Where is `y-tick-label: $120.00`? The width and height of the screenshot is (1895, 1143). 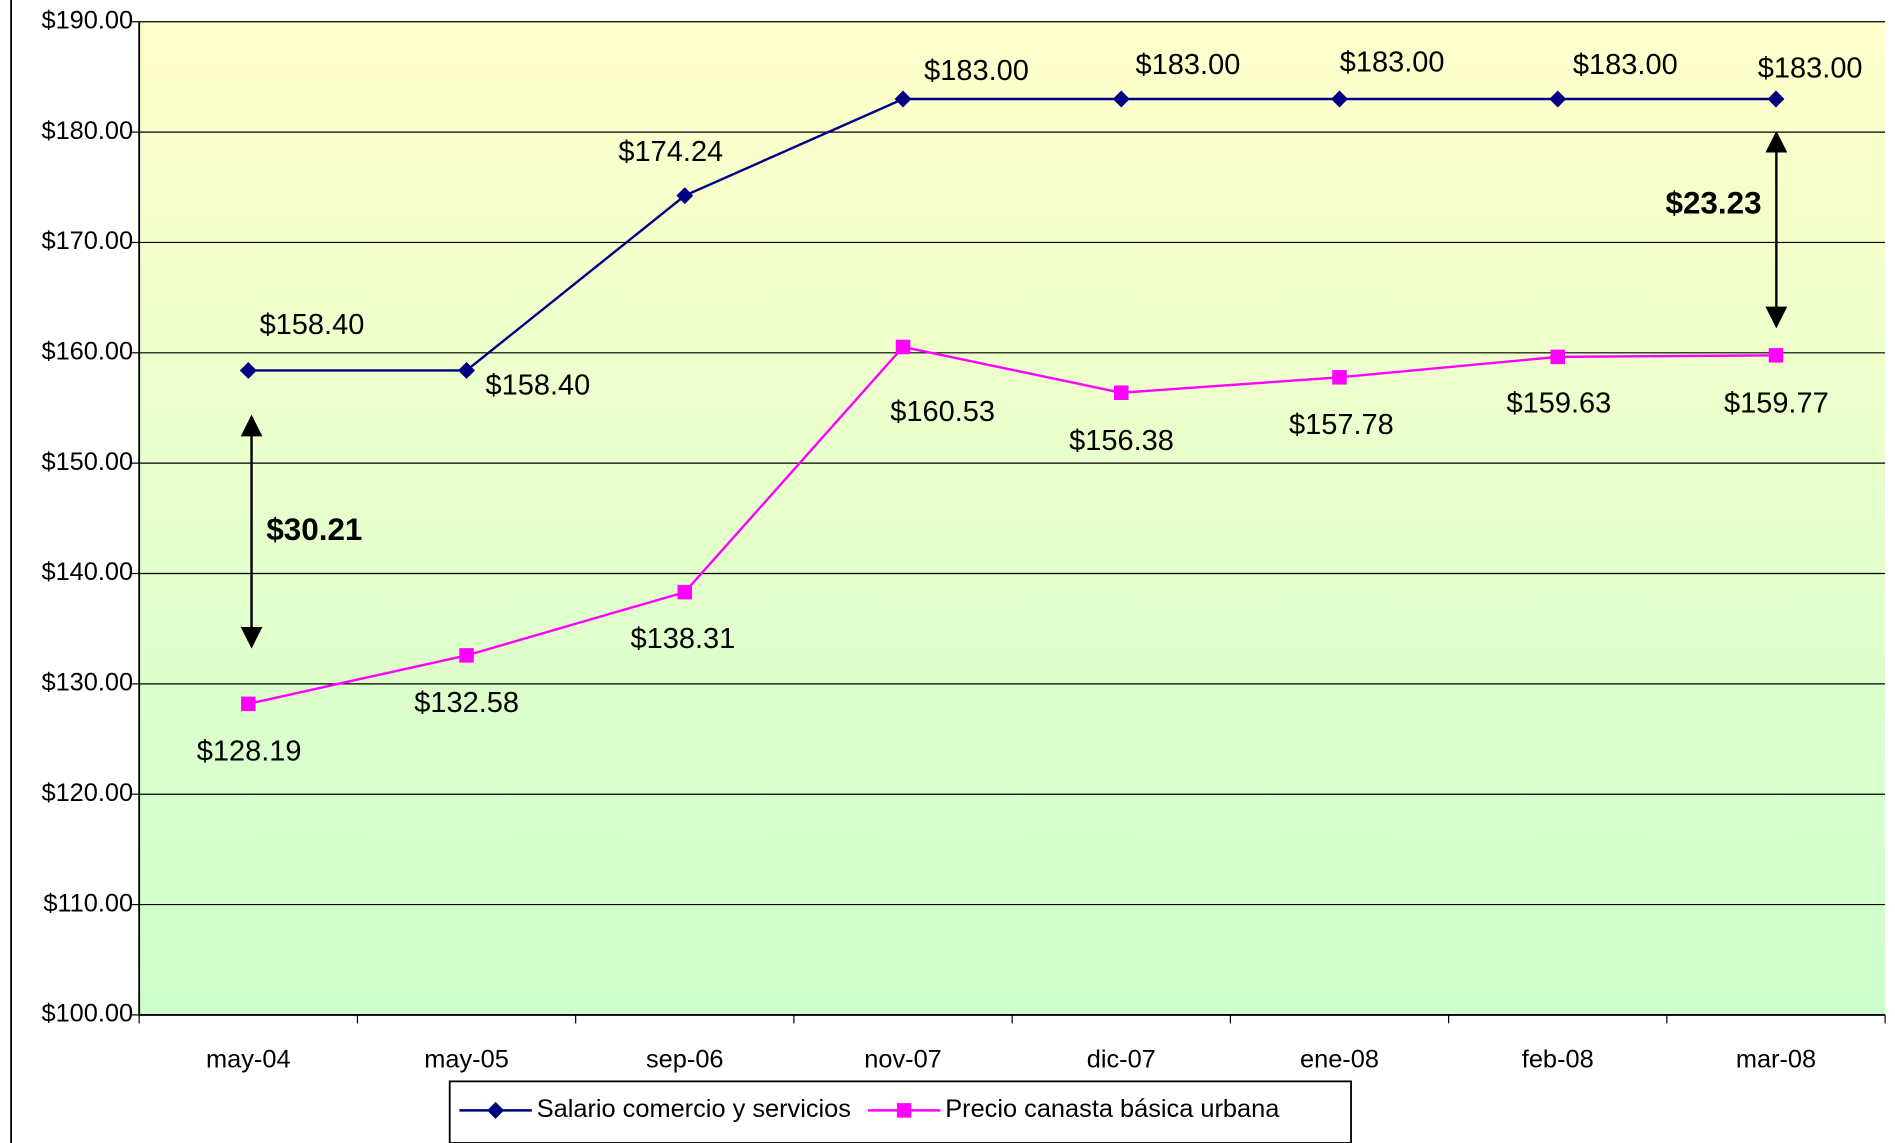
y-tick-label: $120.00 is located at coordinates (87, 793).